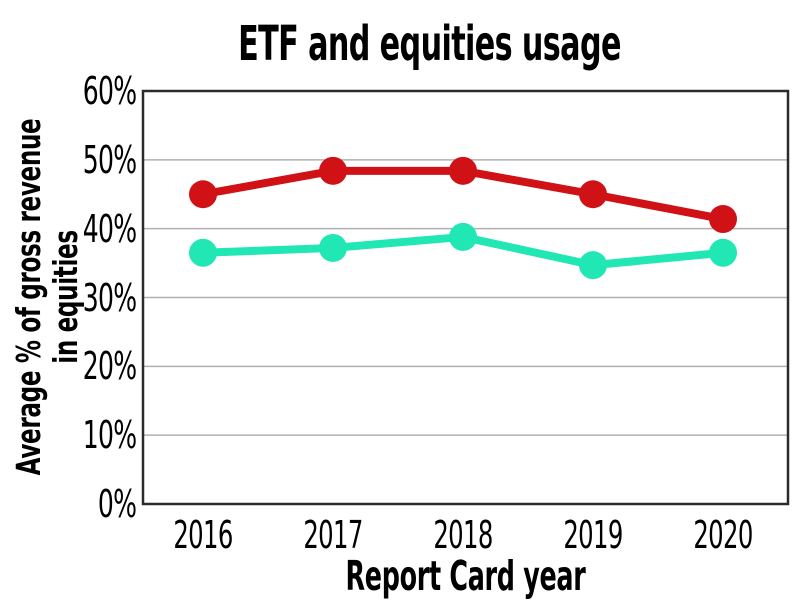 This screenshot has width=800, height=600. Describe the element at coordinates (593, 535) in the screenshot. I see `x-tick-2019: 2019` at that location.